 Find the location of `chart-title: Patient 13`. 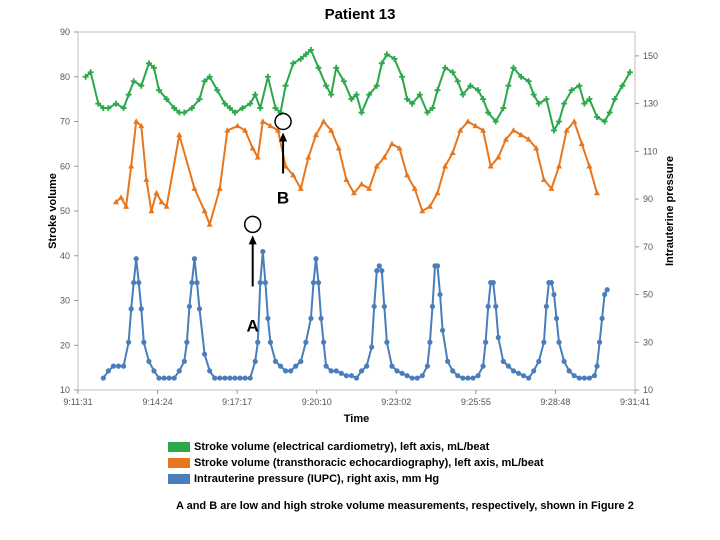

chart-title: Patient 13 is located at coordinates (360, 14).